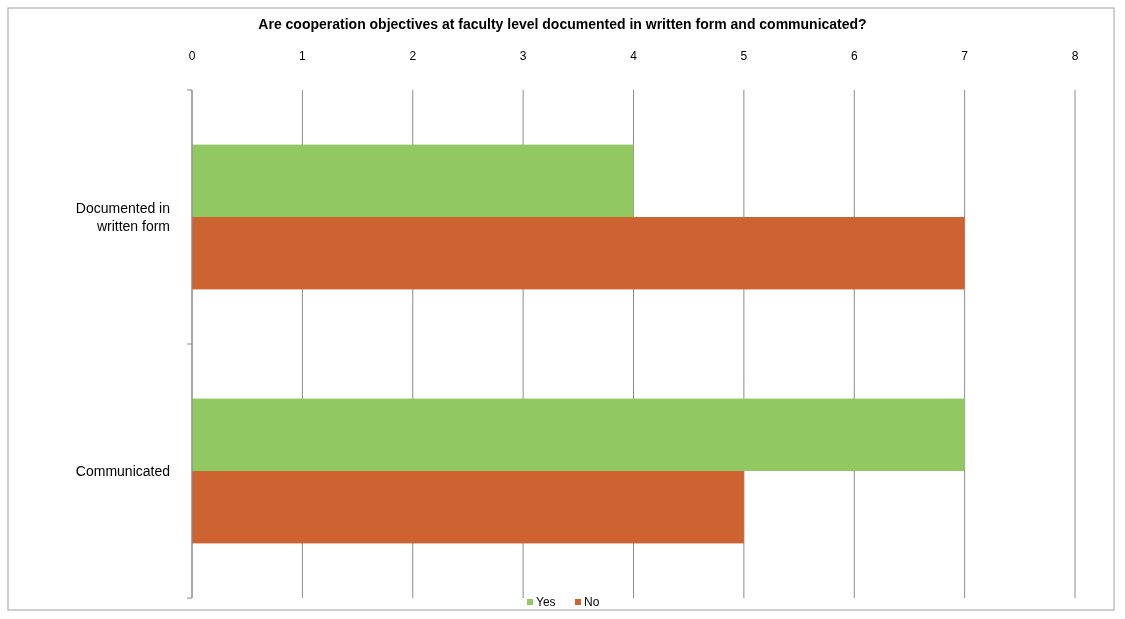 This screenshot has width=1125, height=619. What do you see at coordinates (546, 602) in the screenshot?
I see `legend-label: Yes` at bounding box center [546, 602].